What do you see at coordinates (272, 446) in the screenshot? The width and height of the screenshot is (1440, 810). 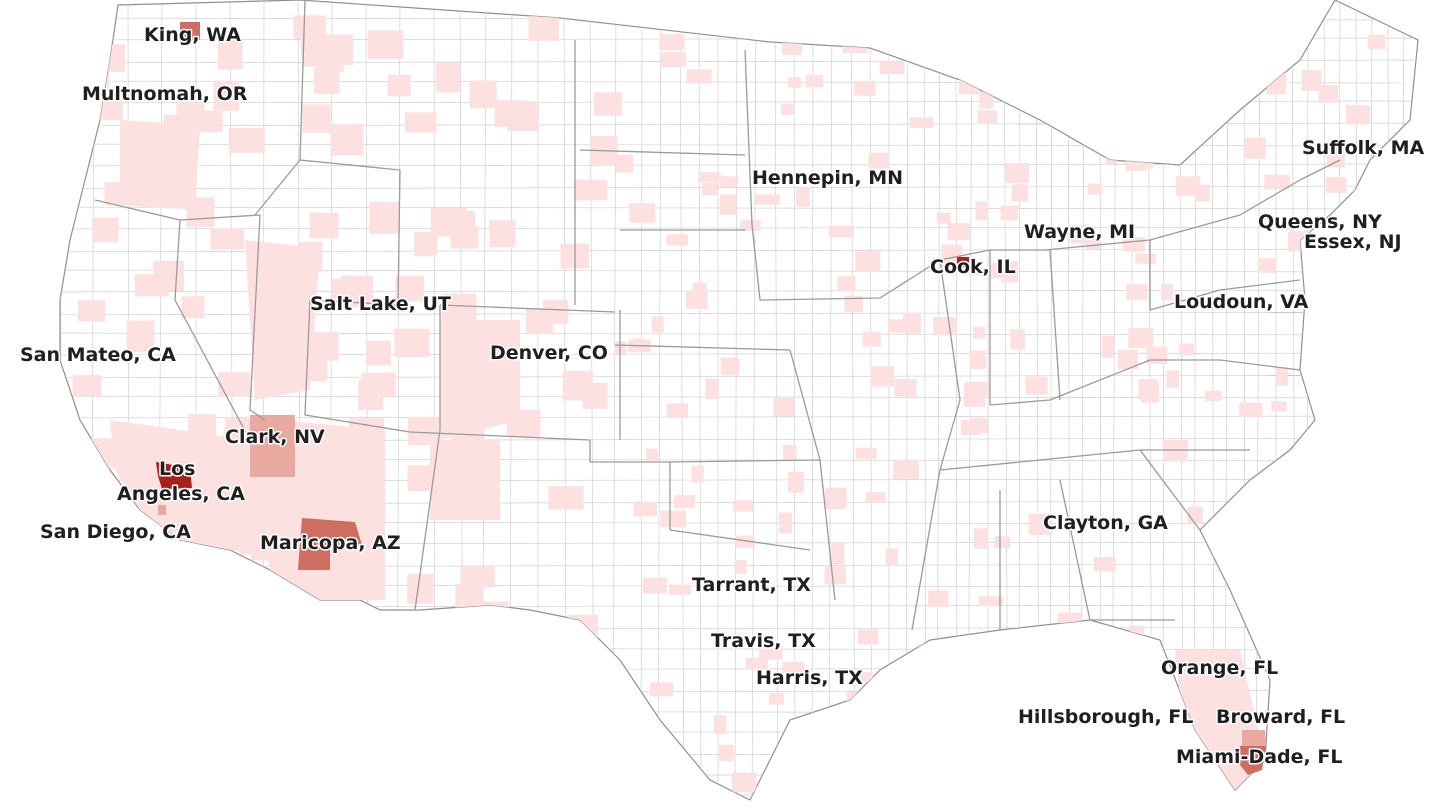 I see `county-clark-nv` at bounding box center [272, 446].